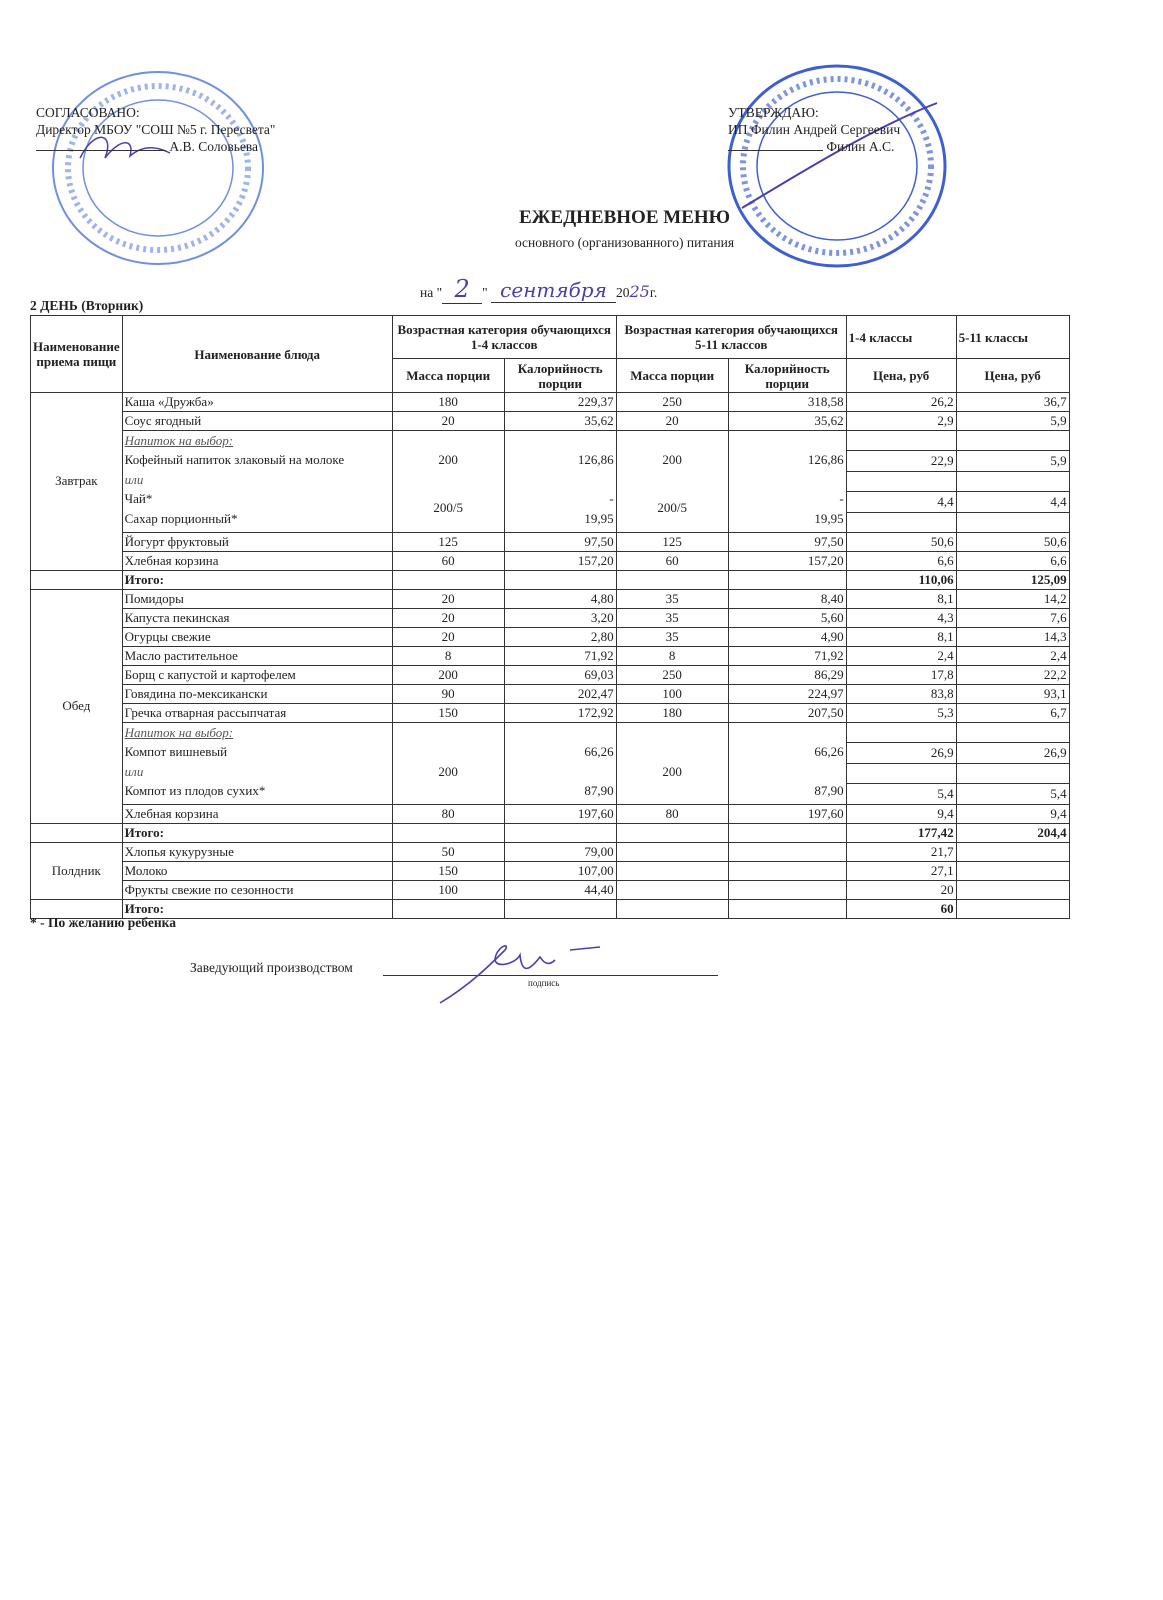  Describe the element at coordinates (550, 813) in the screenshot. I see `table-row: Хлебная корзина 80 197,60 80 197,60 9,4 9,4` at that location.